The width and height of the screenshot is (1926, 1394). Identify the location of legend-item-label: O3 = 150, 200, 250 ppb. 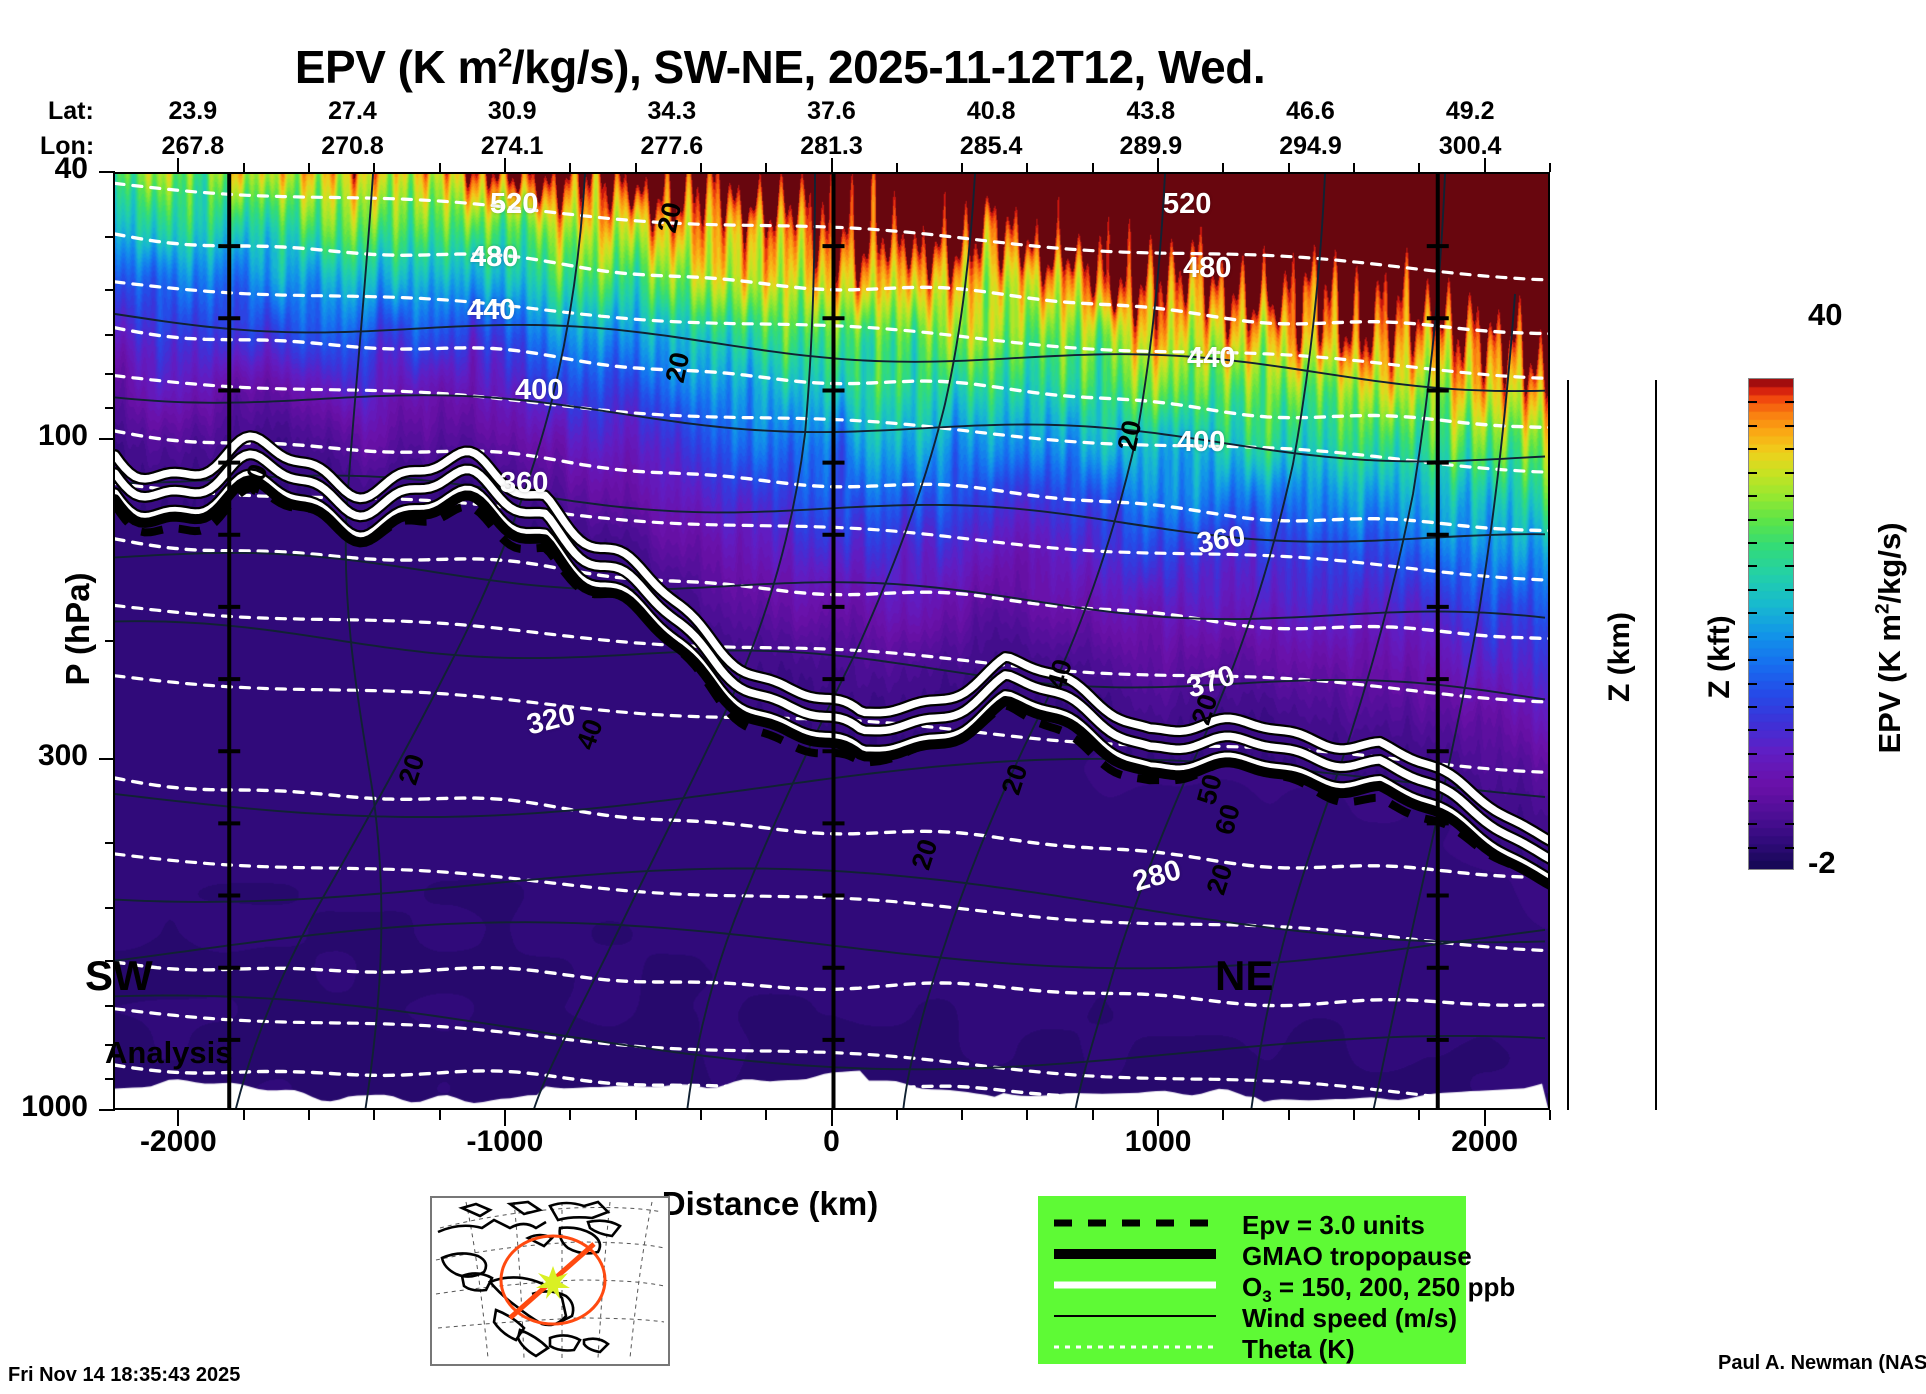
(1378, 1289).